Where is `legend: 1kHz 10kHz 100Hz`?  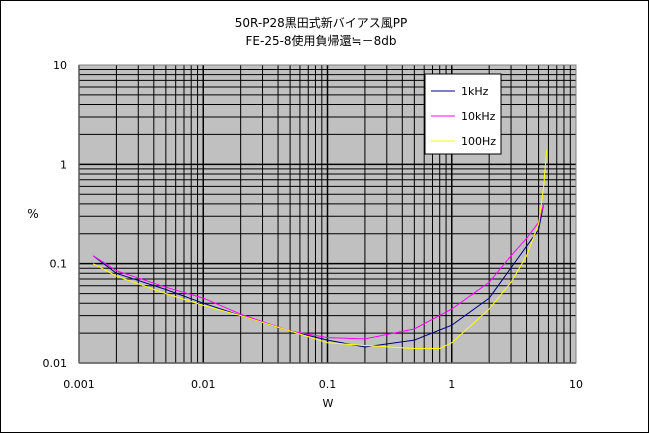
legend: 1kHz 10kHz 100Hz is located at coordinates (463, 114).